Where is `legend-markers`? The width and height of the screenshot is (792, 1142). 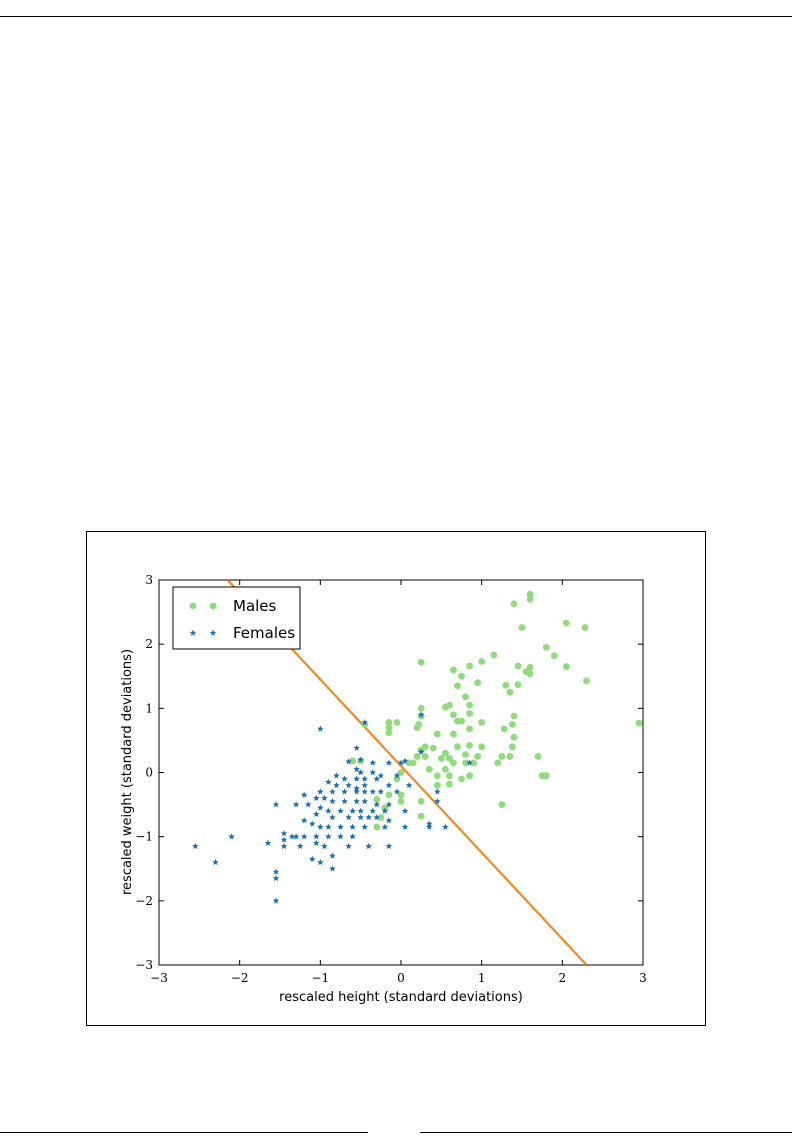
legend-markers is located at coordinates (203, 619).